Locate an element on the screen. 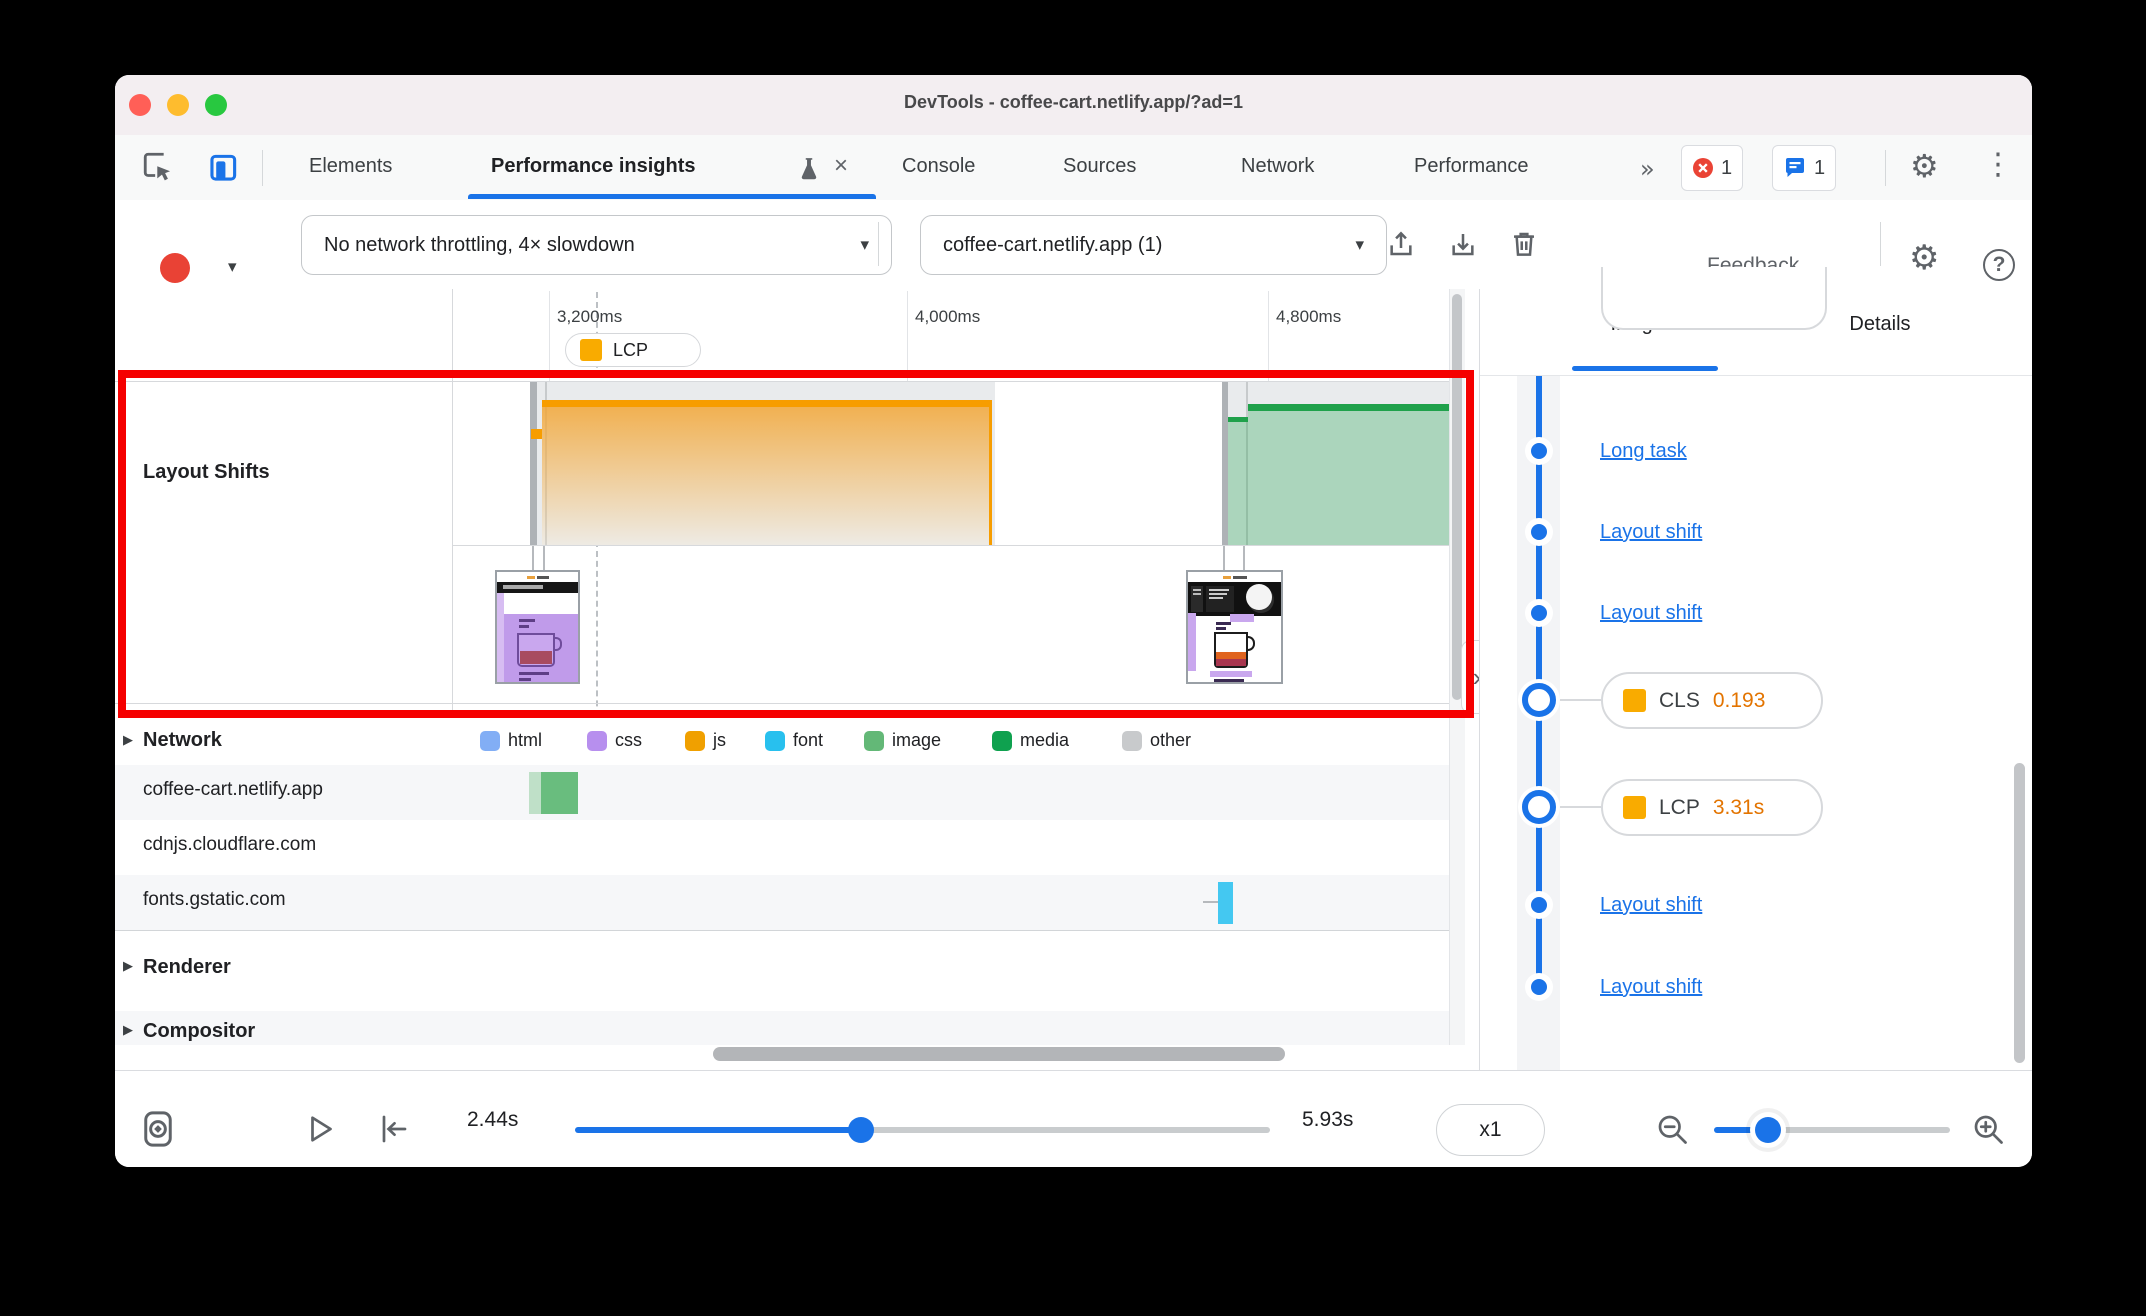 The image size is (2146, 1316). layout-shift-link-1: Layout shift is located at coordinates (1651, 532).